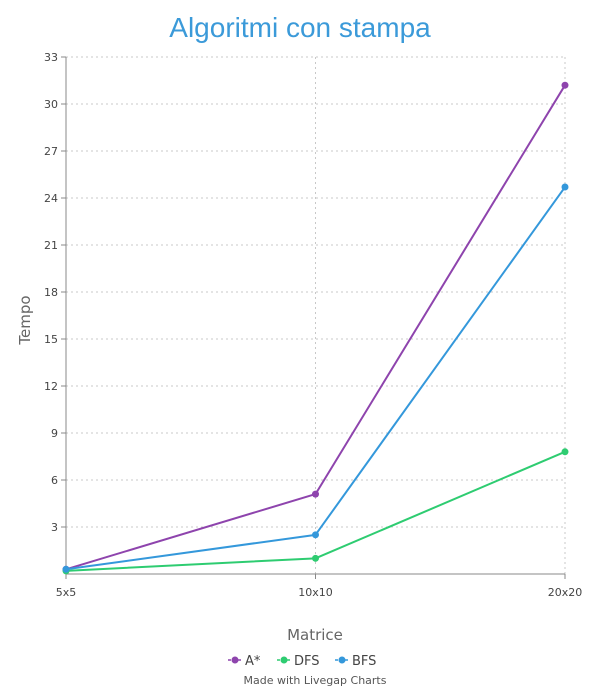 Image resolution: width=600 pixels, height=700 pixels. Describe the element at coordinates (51, 104) in the screenshot. I see `y-tick-label: 30` at that location.